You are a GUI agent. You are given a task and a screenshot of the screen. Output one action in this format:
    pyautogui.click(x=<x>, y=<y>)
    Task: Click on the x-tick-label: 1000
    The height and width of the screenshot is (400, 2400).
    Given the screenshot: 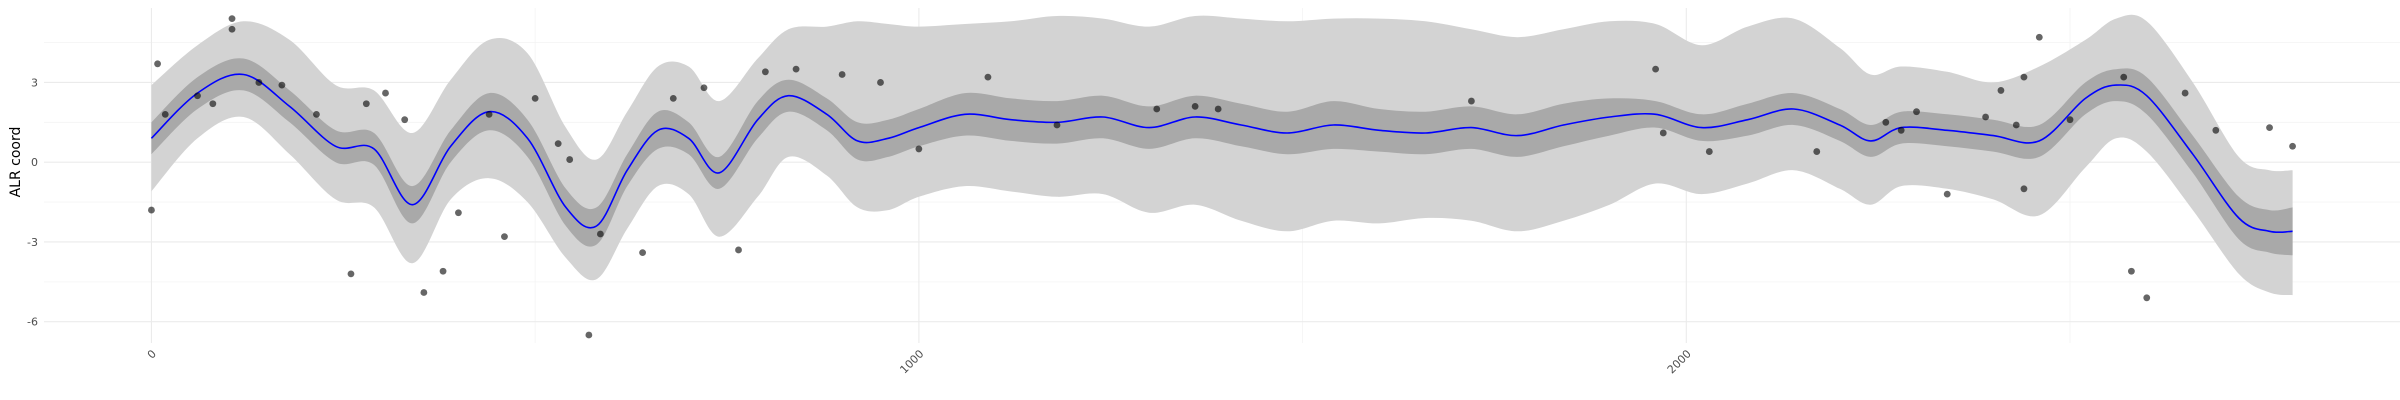 What is the action you would take?
    pyautogui.click(x=911, y=361)
    